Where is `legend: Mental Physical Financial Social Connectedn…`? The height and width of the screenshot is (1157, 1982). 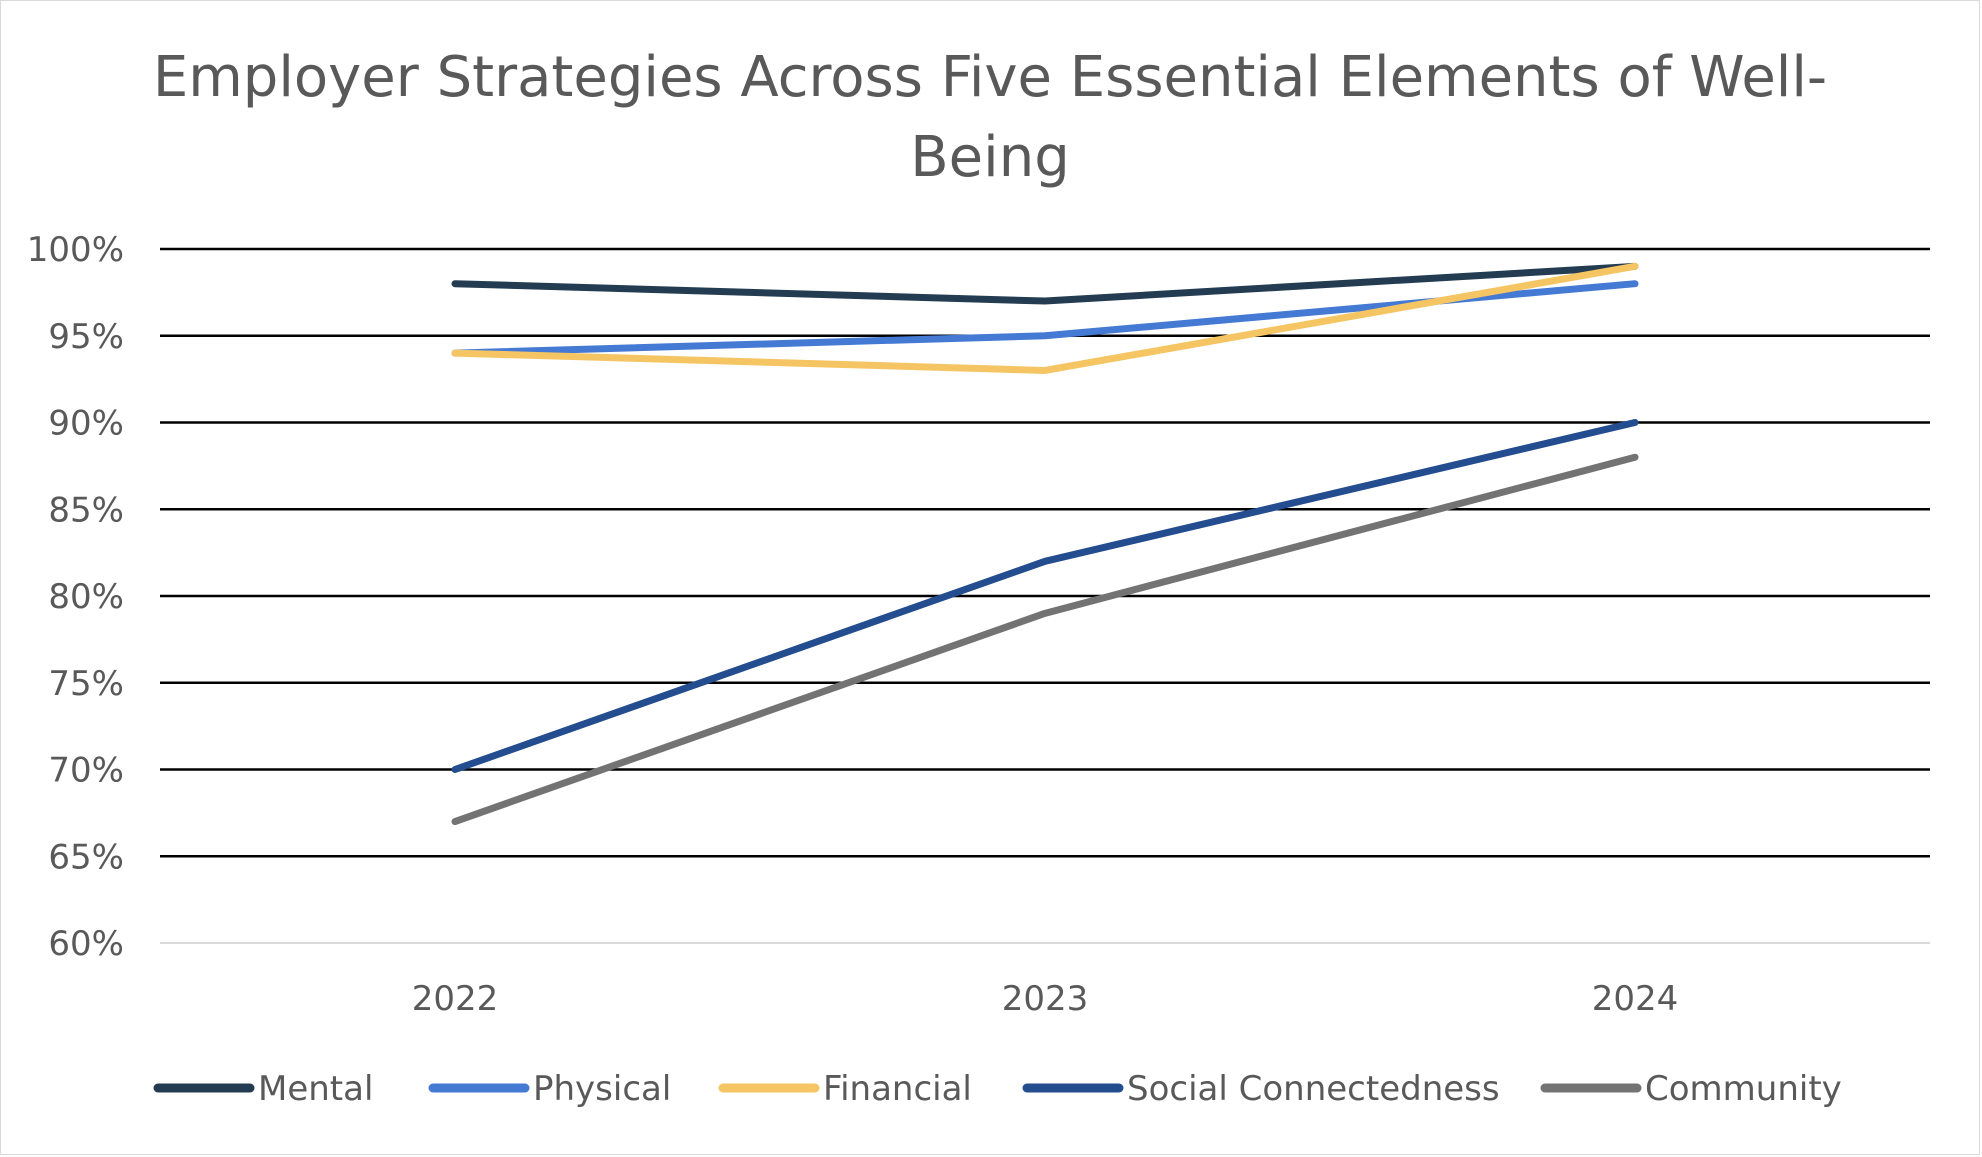
legend: Mental Physical Financial Social Connectedn… is located at coordinates (997, 1089).